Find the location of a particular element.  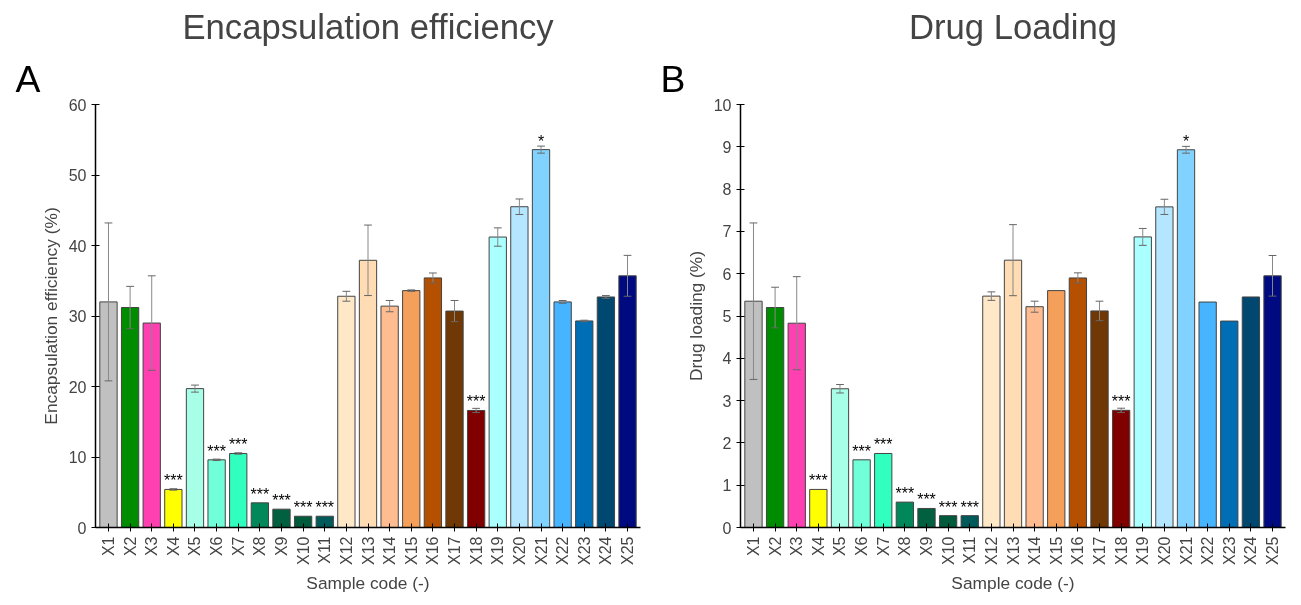

y-tick-label: 3 is located at coordinates (727, 401).